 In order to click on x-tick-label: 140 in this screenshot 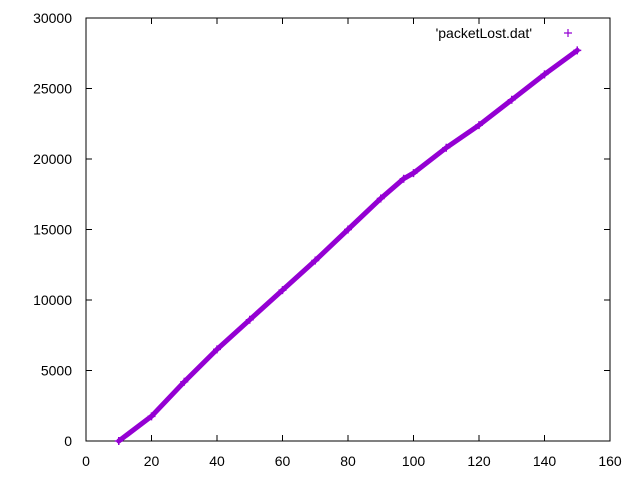, I will do `click(545, 461)`.